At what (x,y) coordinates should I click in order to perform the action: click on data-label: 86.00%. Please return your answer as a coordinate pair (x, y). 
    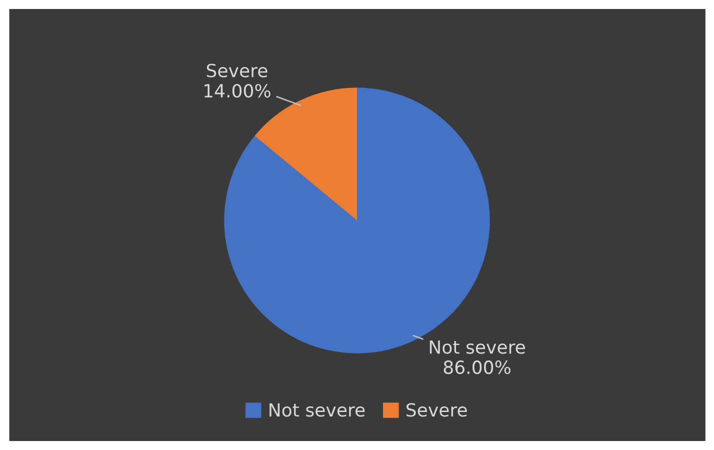
    Looking at the image, I should click on (477, 367).